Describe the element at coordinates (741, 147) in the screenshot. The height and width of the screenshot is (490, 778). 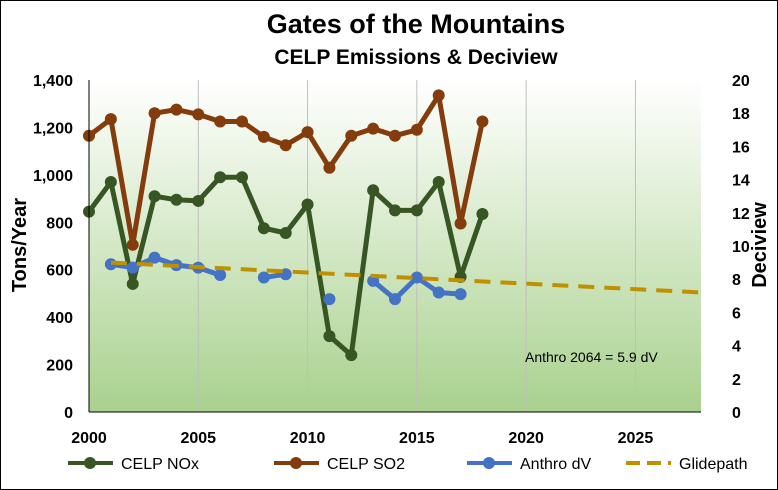
I see `y2-tick-label: 16` at that location.